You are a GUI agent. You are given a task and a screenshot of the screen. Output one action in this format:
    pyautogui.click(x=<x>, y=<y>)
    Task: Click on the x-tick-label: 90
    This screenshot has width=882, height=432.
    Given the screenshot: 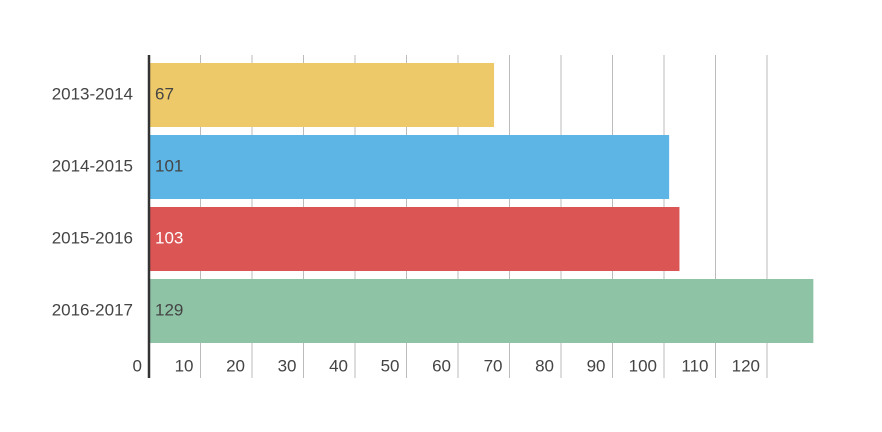 What is the action you would take?
    pyautogui.click(x=596, y=365)
    